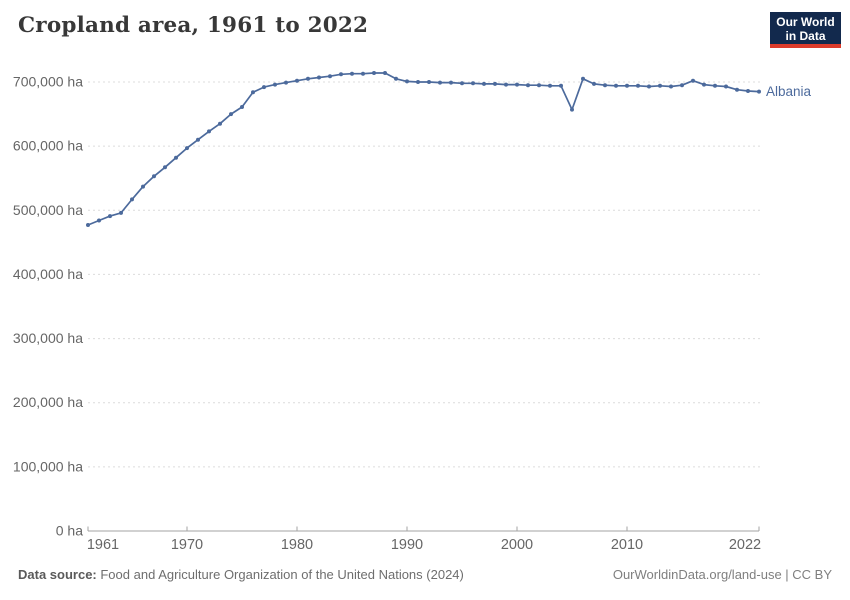 This screenshot has height=600, width=850. I want to click on y-axis-tick-label: 500,000 ha, so click(48, 210).